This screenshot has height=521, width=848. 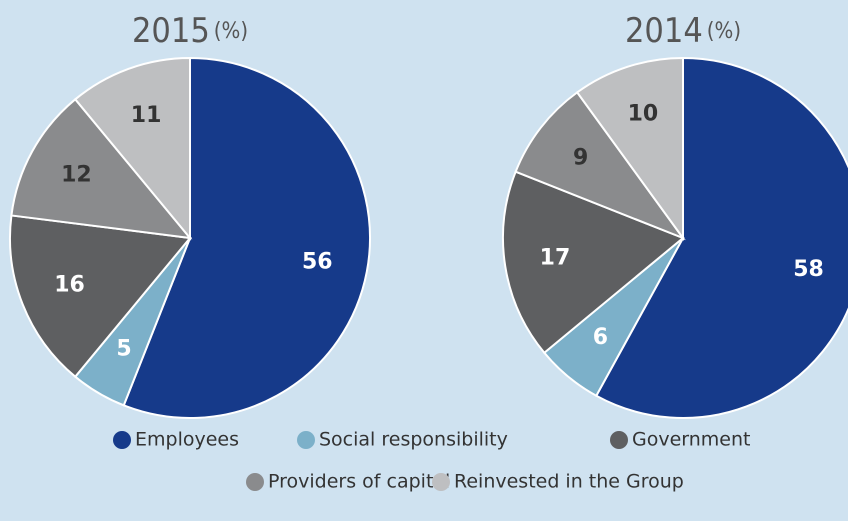 I want to click on chart-title: 2015 (%), so click(x=190, y=31).